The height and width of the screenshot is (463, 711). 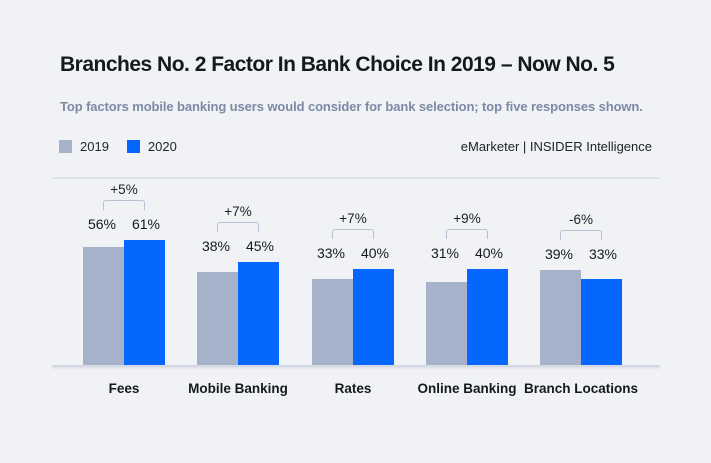 What do you see at coordinates (467, 388) in the screenshot?
I see `category-label: Online Banking` at bounding box center [467, 388].